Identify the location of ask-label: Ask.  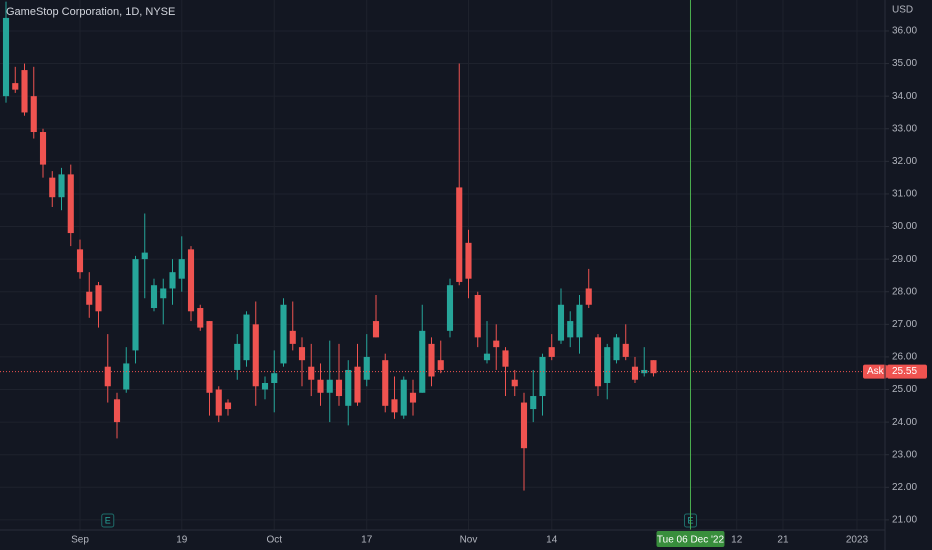
(876, 371).